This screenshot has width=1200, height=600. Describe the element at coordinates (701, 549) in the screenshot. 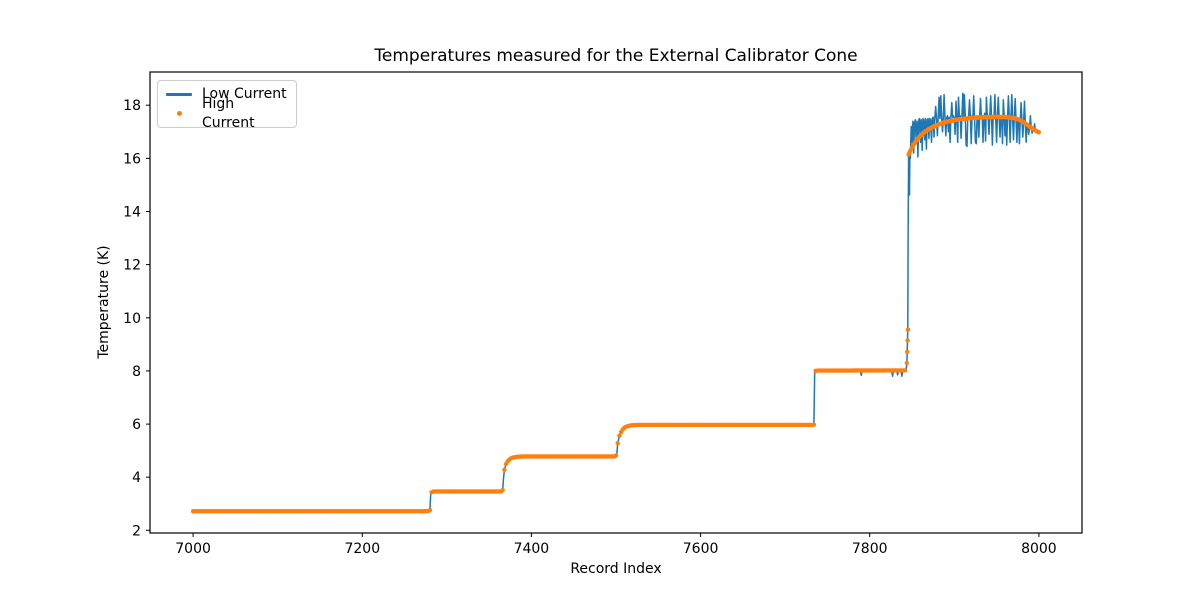

I see `svg-text: 7600` at that location.